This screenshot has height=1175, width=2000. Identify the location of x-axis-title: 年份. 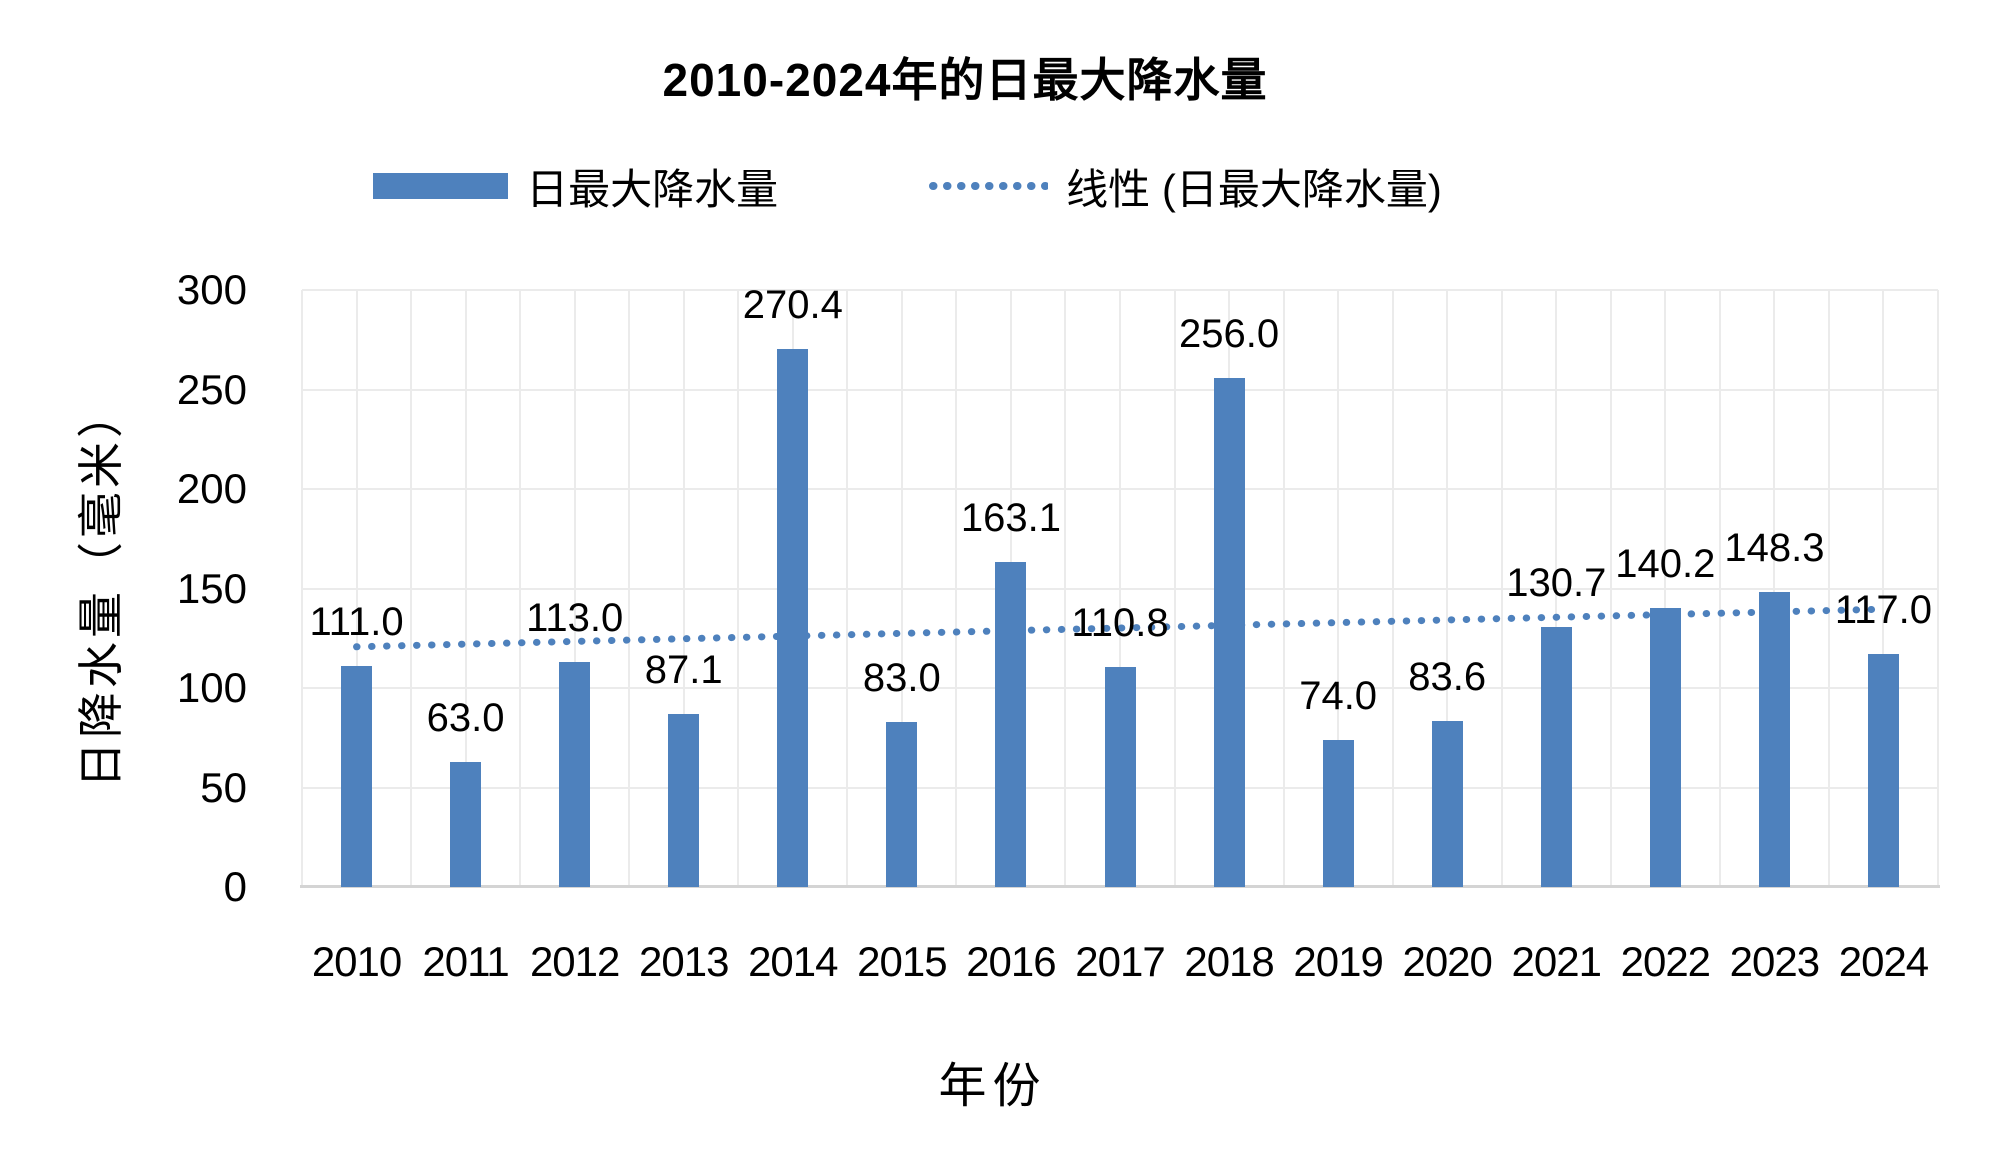
(992, 1086).